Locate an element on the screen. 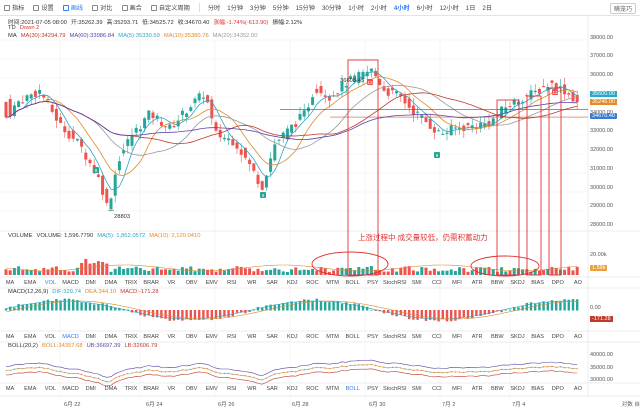 This screenshot has height=414, width=640. macd-name: MACD(12,26,9) is located at coordinates (28, 292).